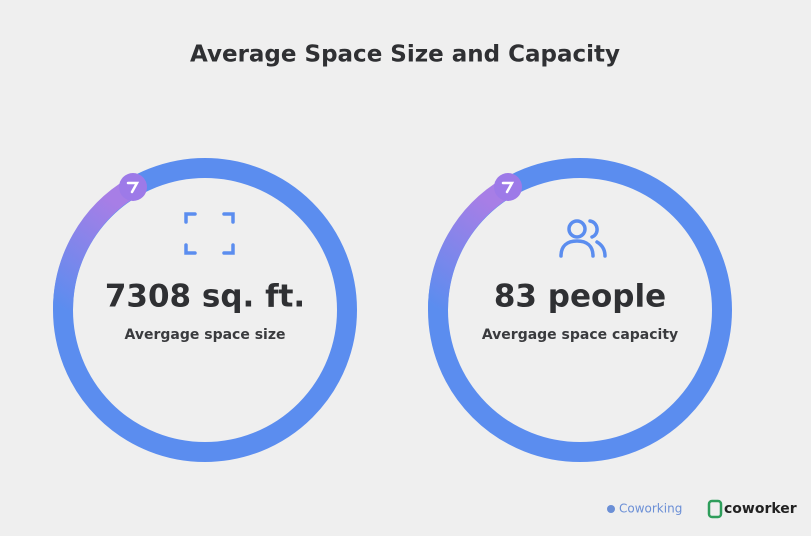 Image resolution: width=811 pixels, height=536 pixels. I want to click on logo-text: coworker, so click(760, 509).